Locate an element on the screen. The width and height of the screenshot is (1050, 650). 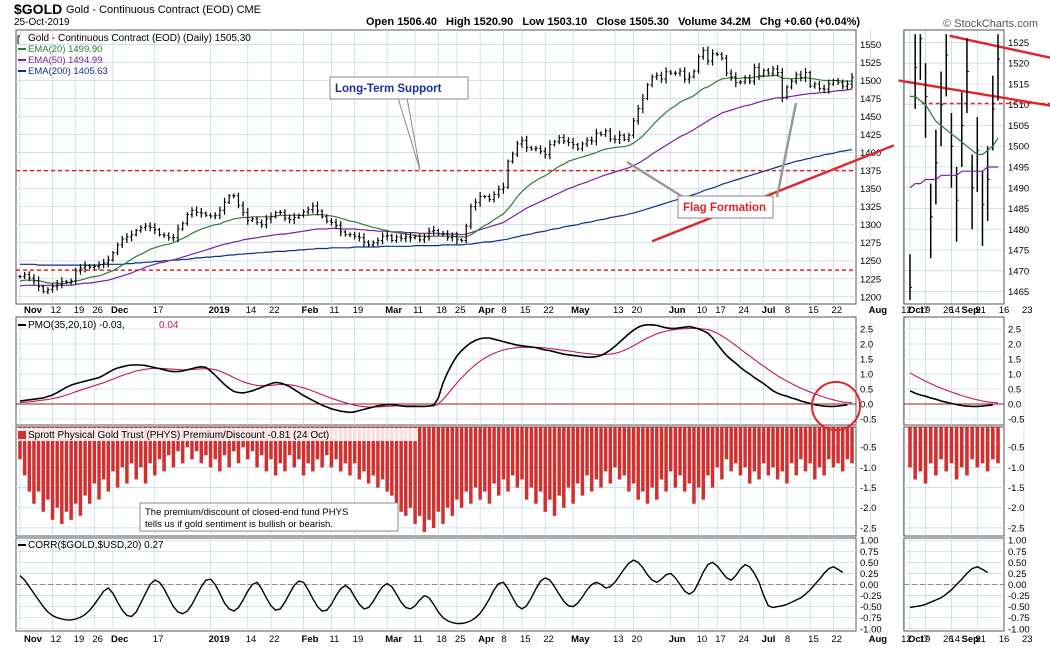
side-corr-line is located at coordinates (948, 587).